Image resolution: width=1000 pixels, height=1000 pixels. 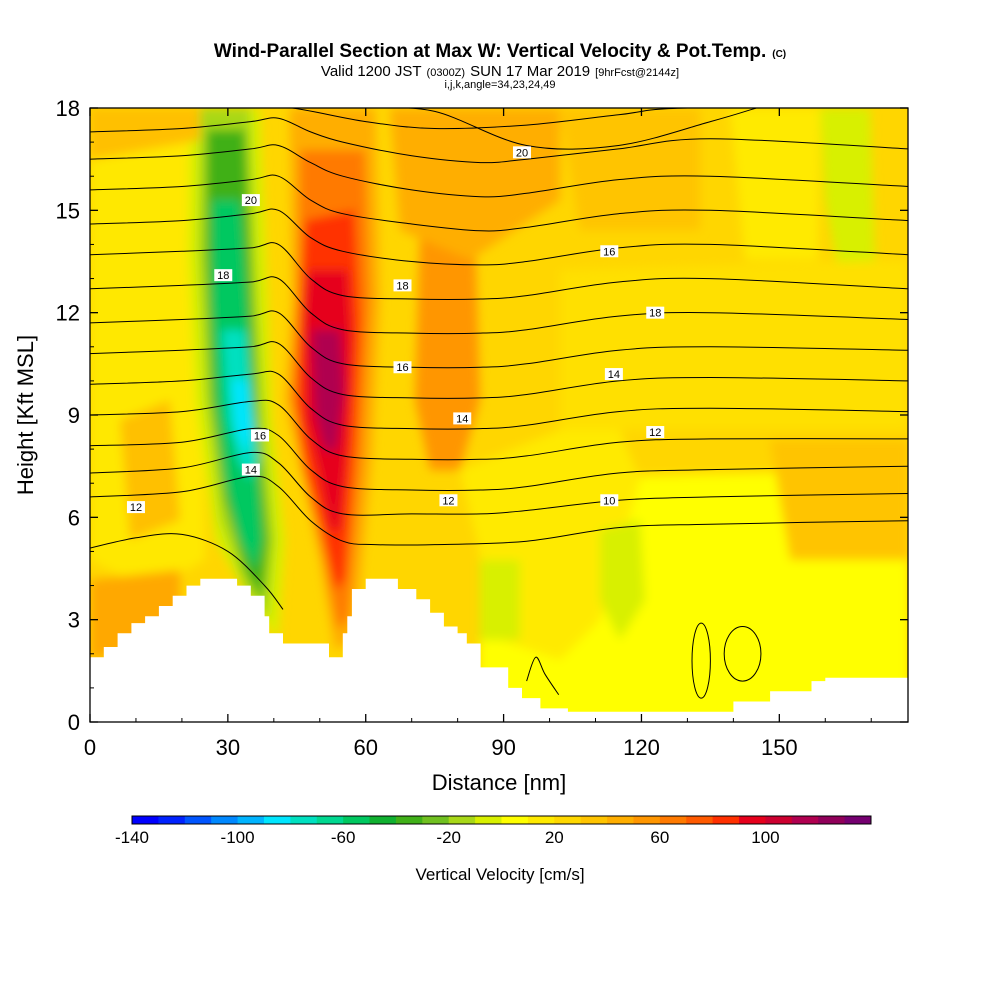 What do you see at coordinates (499, 650) in the screenshot?
I see `terrain-mask` at bounding box center [499, 650].